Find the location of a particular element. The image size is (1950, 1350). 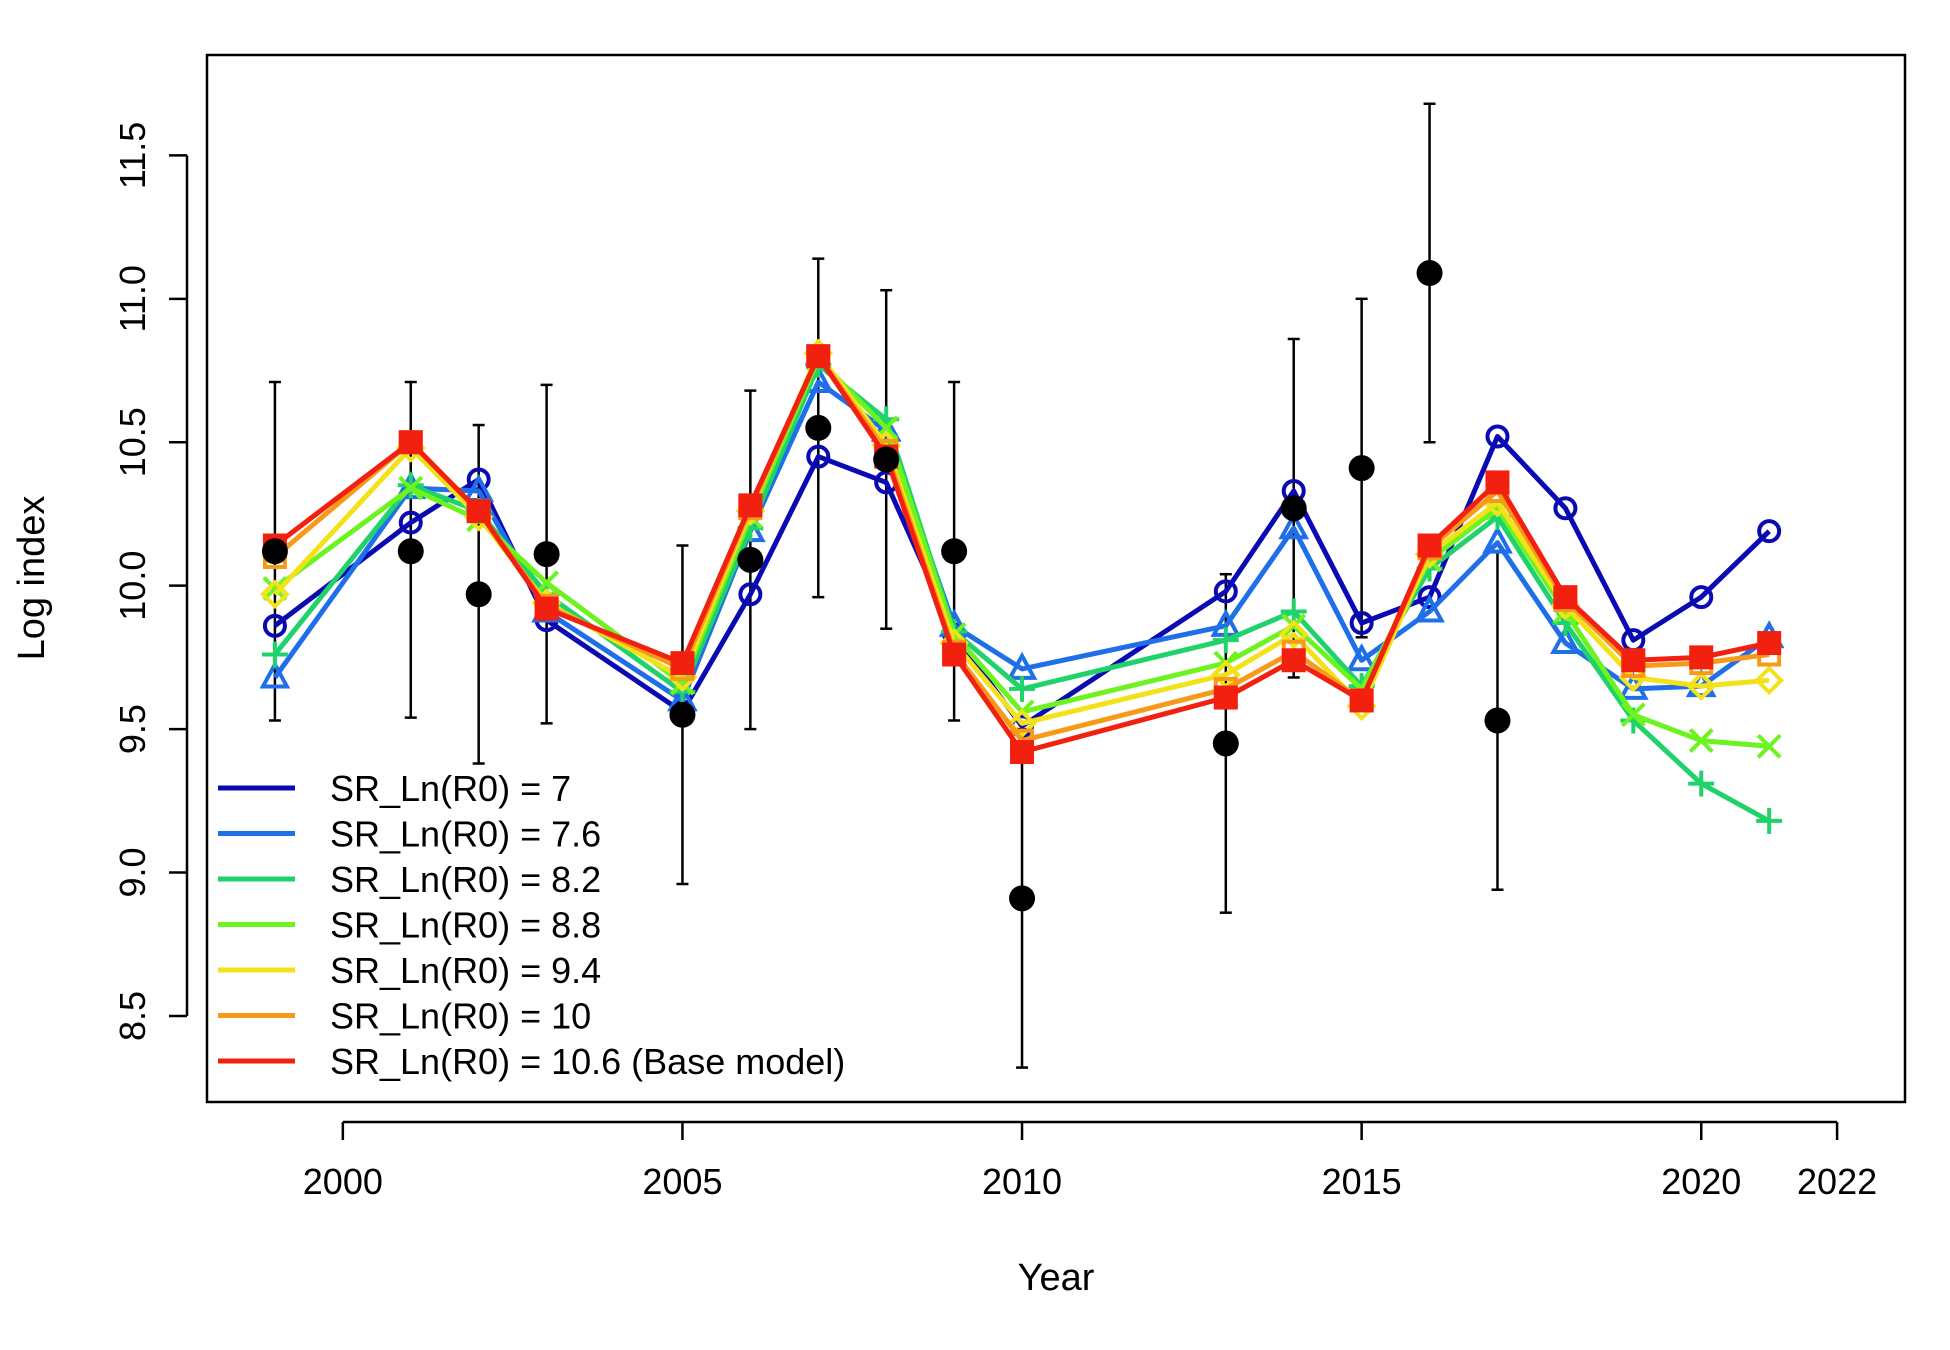

y-tick-label: 8.5 is located at coordinates (132, 1016).